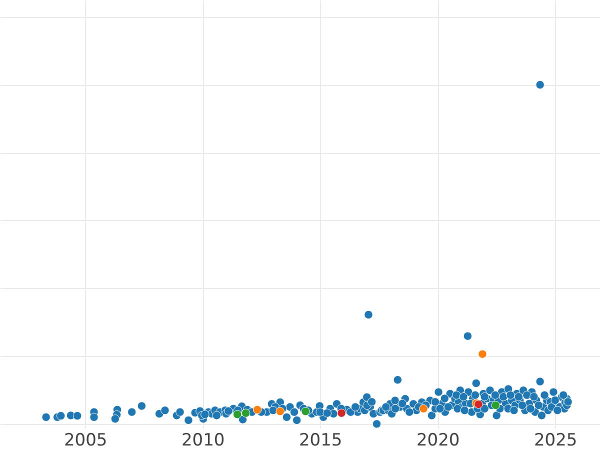  I want to click on x-tick-label: 2015, so click(320, 440).